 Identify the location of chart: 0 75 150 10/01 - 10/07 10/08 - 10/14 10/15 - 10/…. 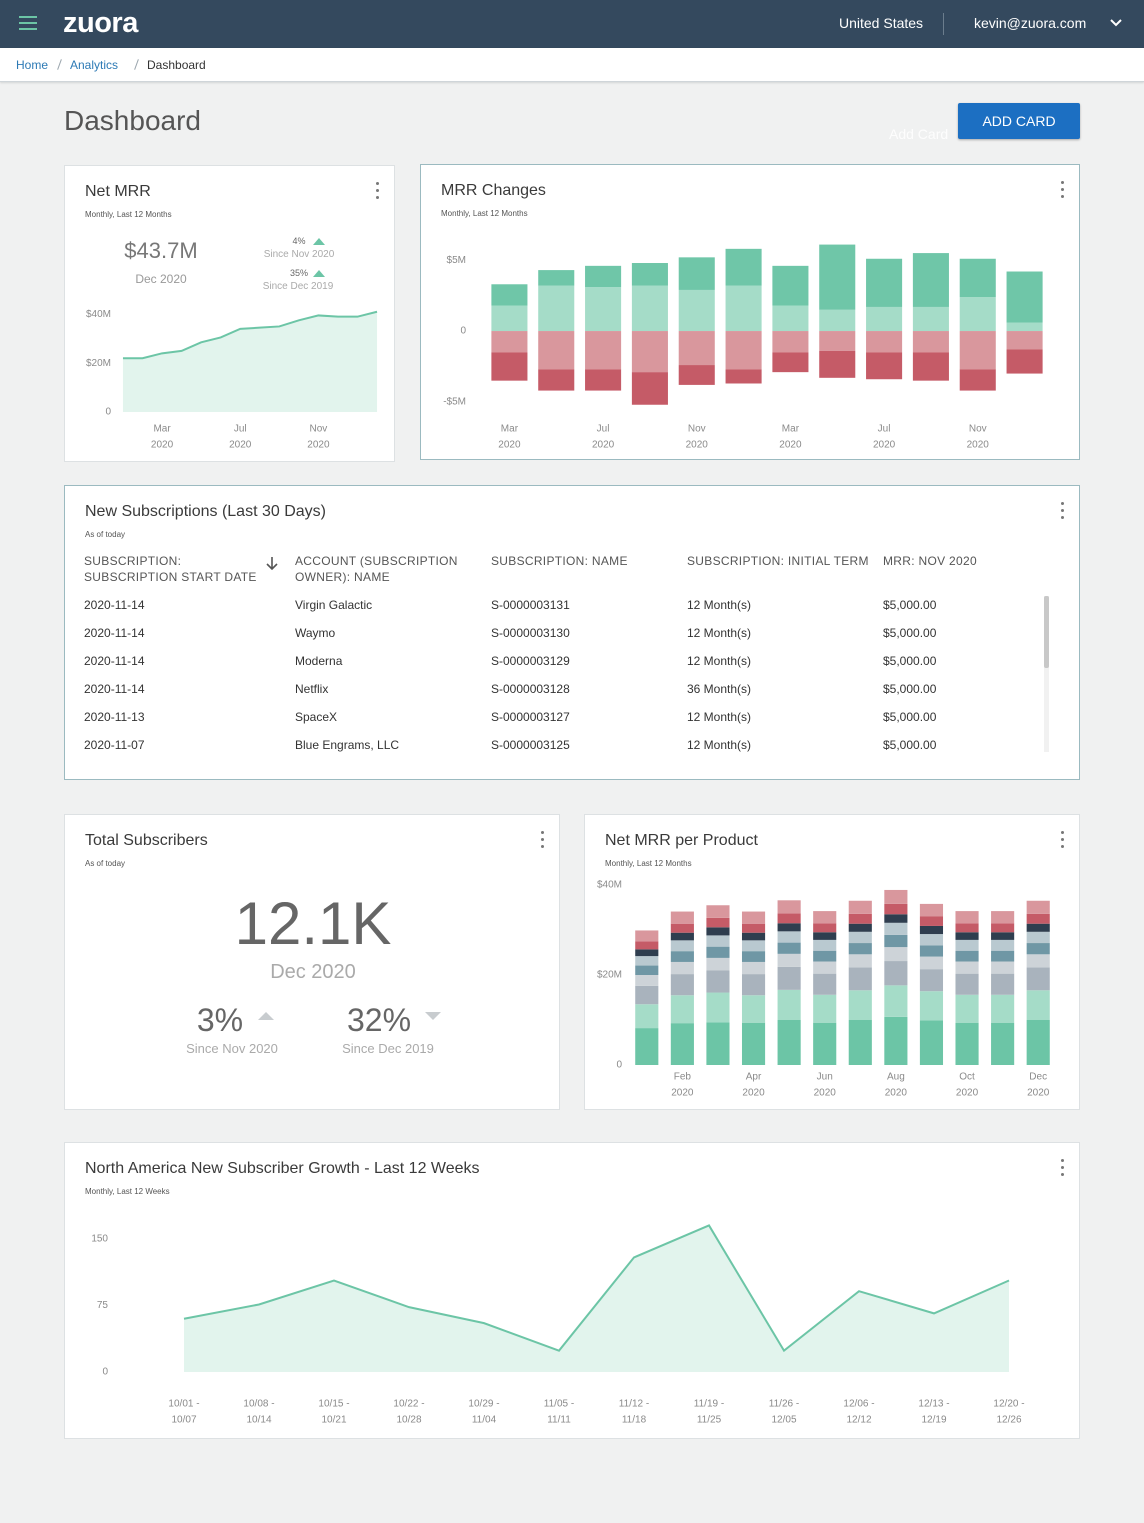
(558, 1325).